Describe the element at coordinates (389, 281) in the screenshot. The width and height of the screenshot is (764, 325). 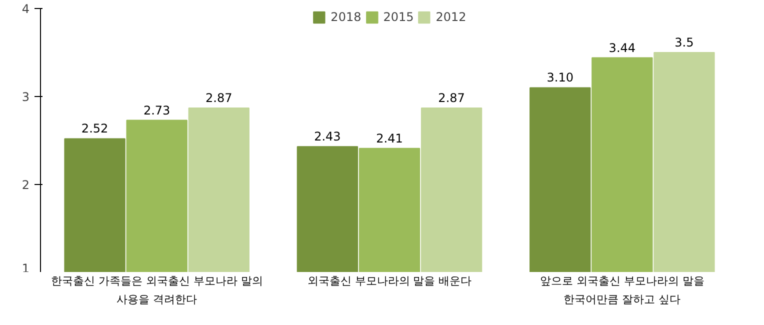
I see `x-tick-label: 외국출신 부모나라의 말을 배운다` at that location.